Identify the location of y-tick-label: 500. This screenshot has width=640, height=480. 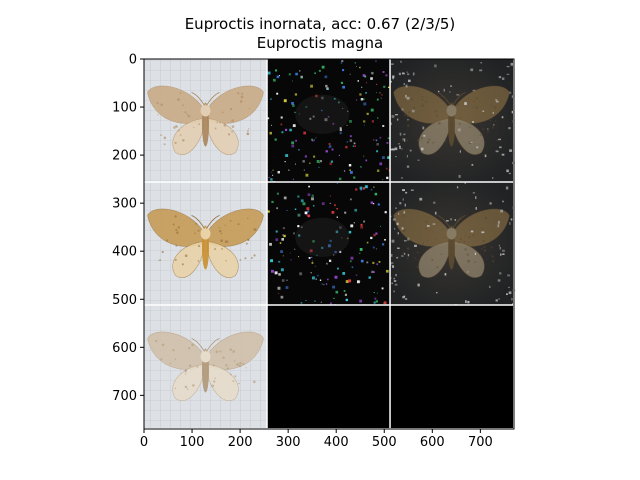
(124, 300).